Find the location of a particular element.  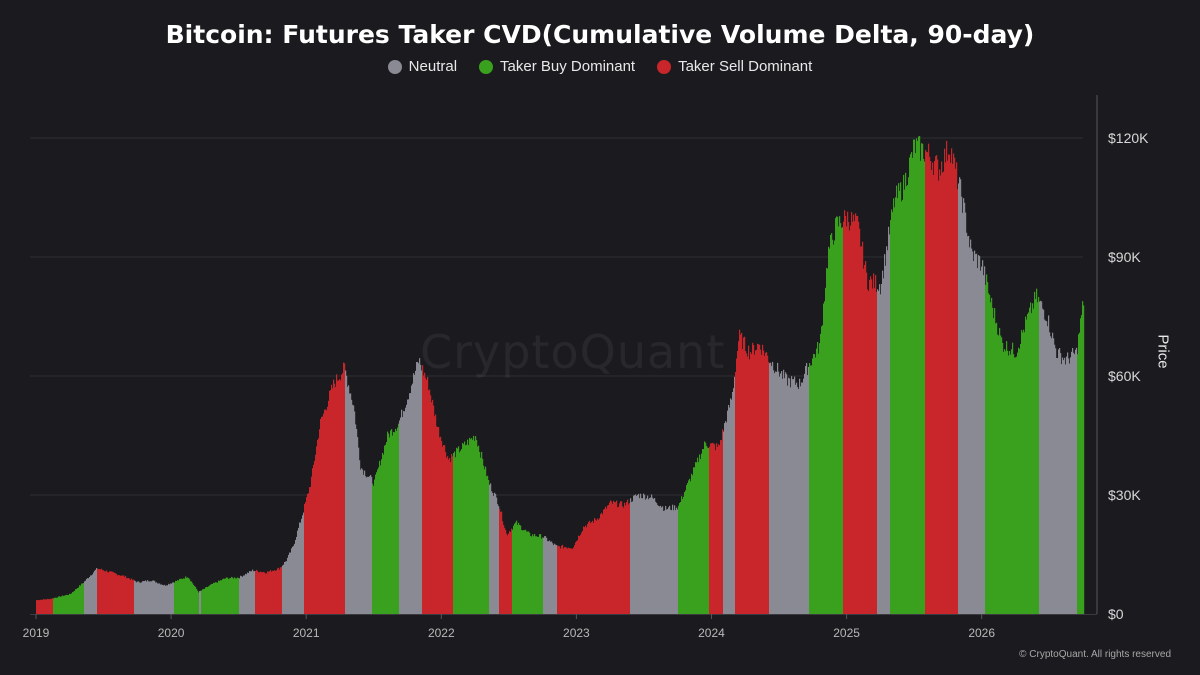

x-tick-label: 2025 is located at coordinates (846, 633).